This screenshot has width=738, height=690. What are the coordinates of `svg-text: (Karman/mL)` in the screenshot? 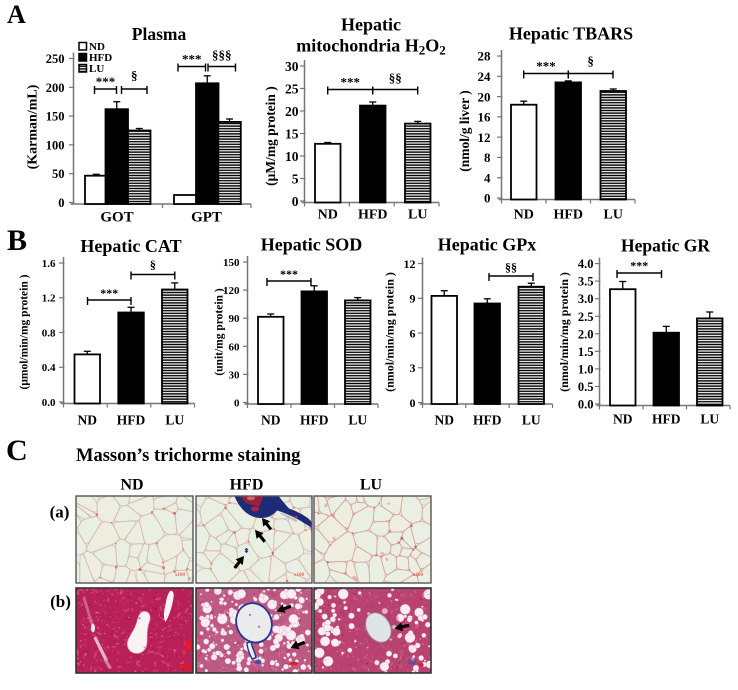 It's located at (33, 126).